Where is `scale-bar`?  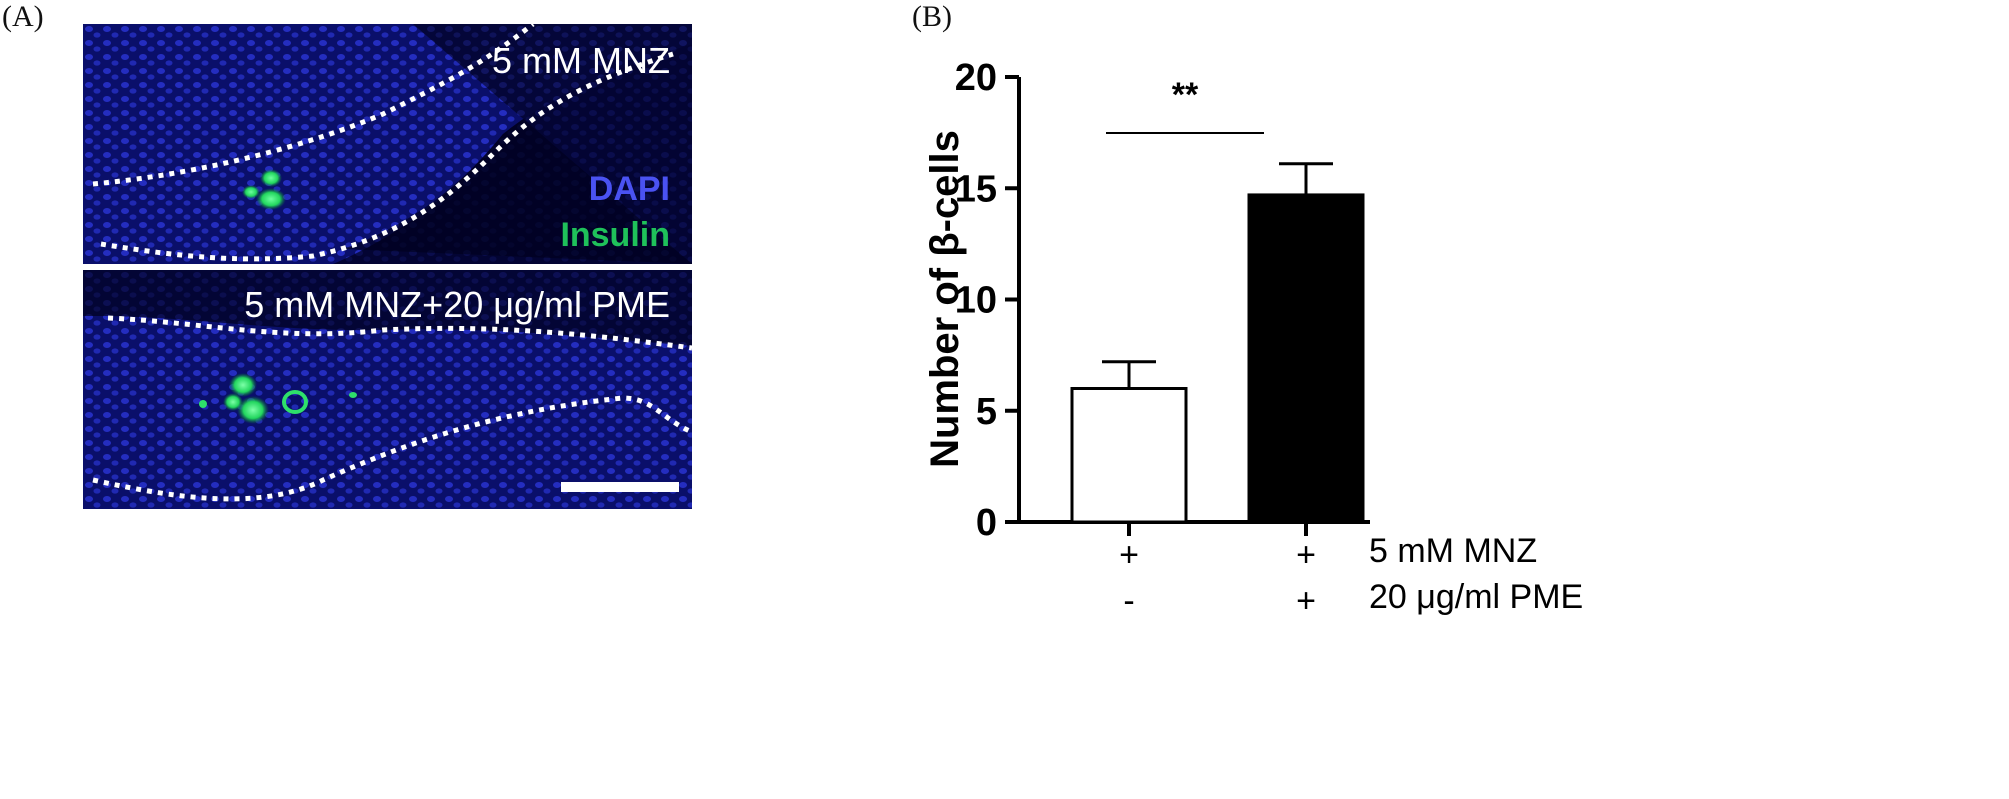 scale-bar is located at coordinates (620, 487).